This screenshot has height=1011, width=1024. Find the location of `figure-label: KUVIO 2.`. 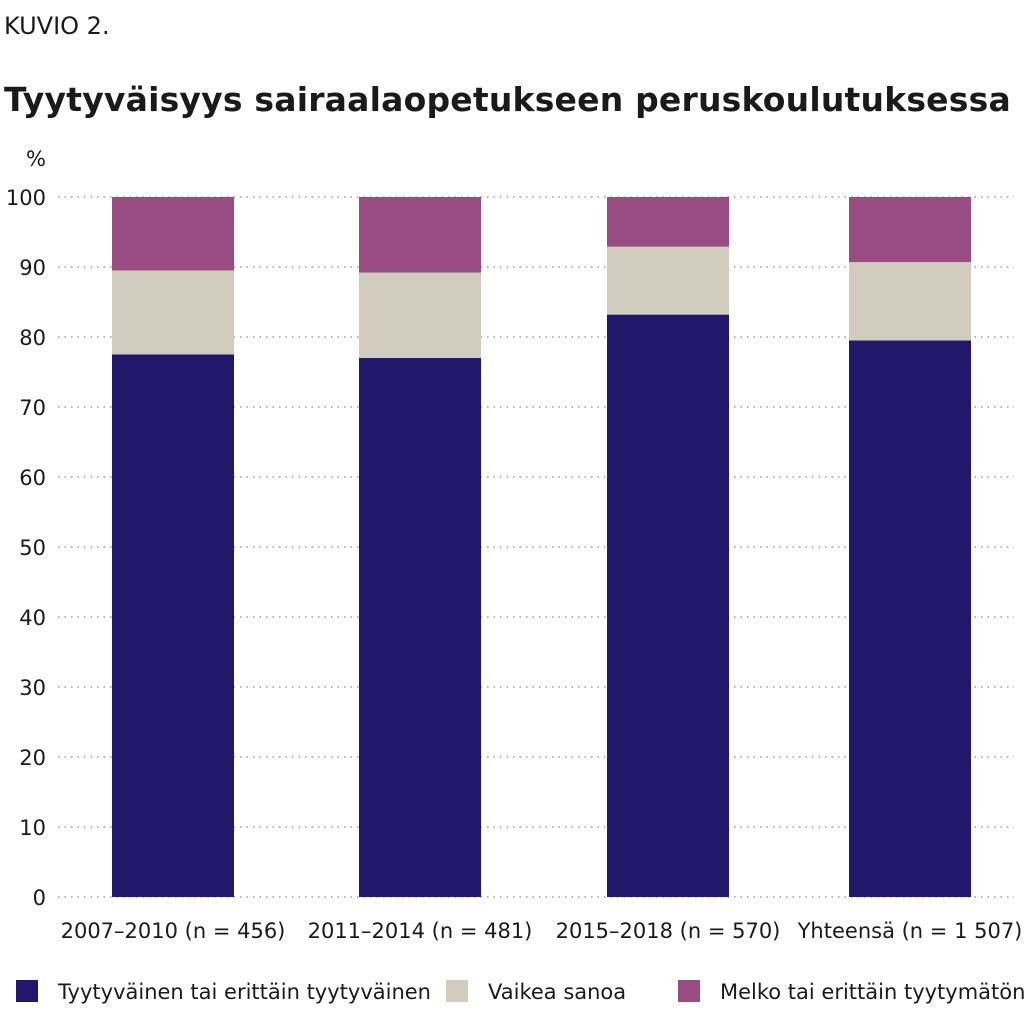

figure-label: KUVIO 2. is located at coordinates (57, 26).